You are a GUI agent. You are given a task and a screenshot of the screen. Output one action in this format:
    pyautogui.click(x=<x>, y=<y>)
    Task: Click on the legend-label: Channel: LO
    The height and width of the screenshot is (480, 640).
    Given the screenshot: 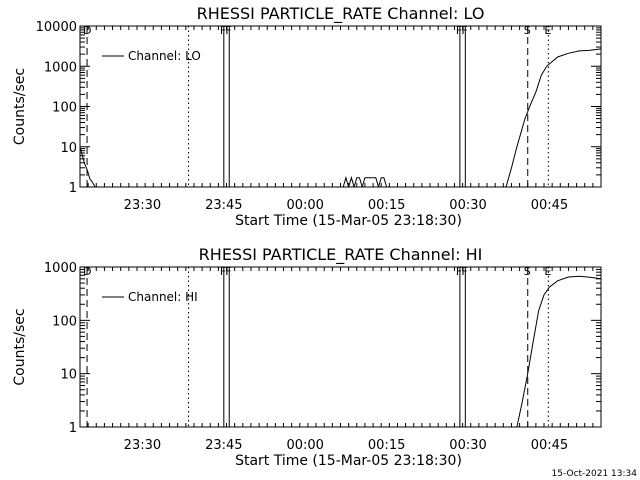 What is the action you would take?
    pyautogui.click(x=164, y=56)
    